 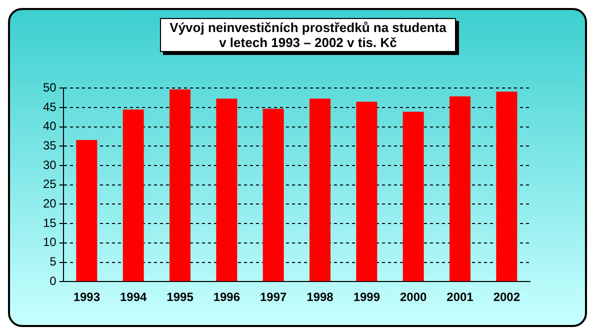 What do you see at coordinates (49, 87) in the screenshot?
I see `y-tick-label: 50` at bounding box center [49, 87].